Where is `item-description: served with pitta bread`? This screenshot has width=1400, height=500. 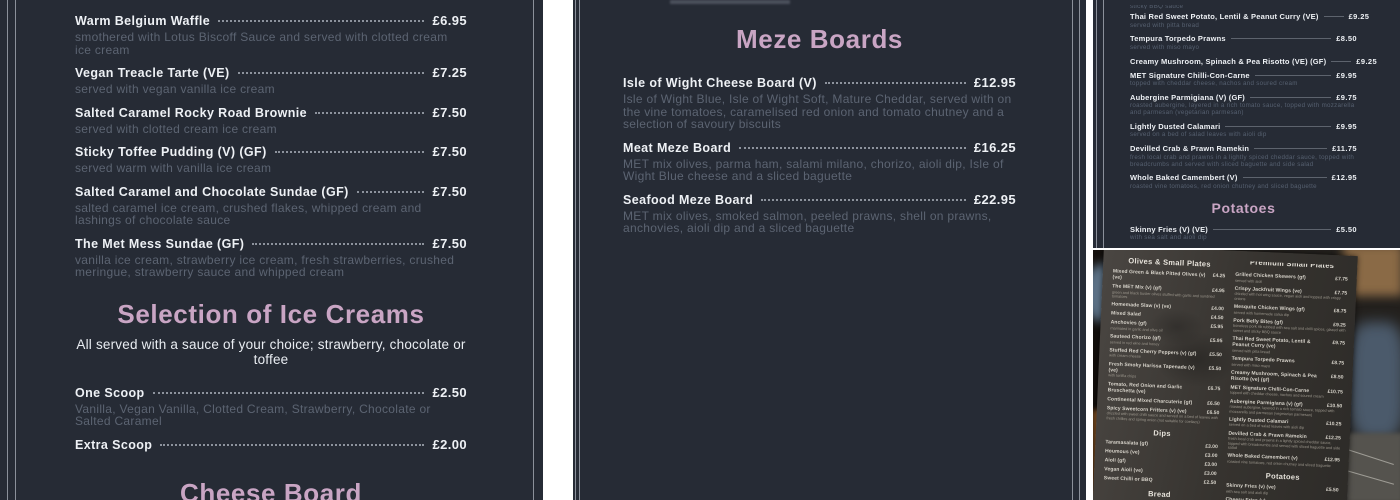 item-description: served with pitta bread is located at coordinates (1165, 25).